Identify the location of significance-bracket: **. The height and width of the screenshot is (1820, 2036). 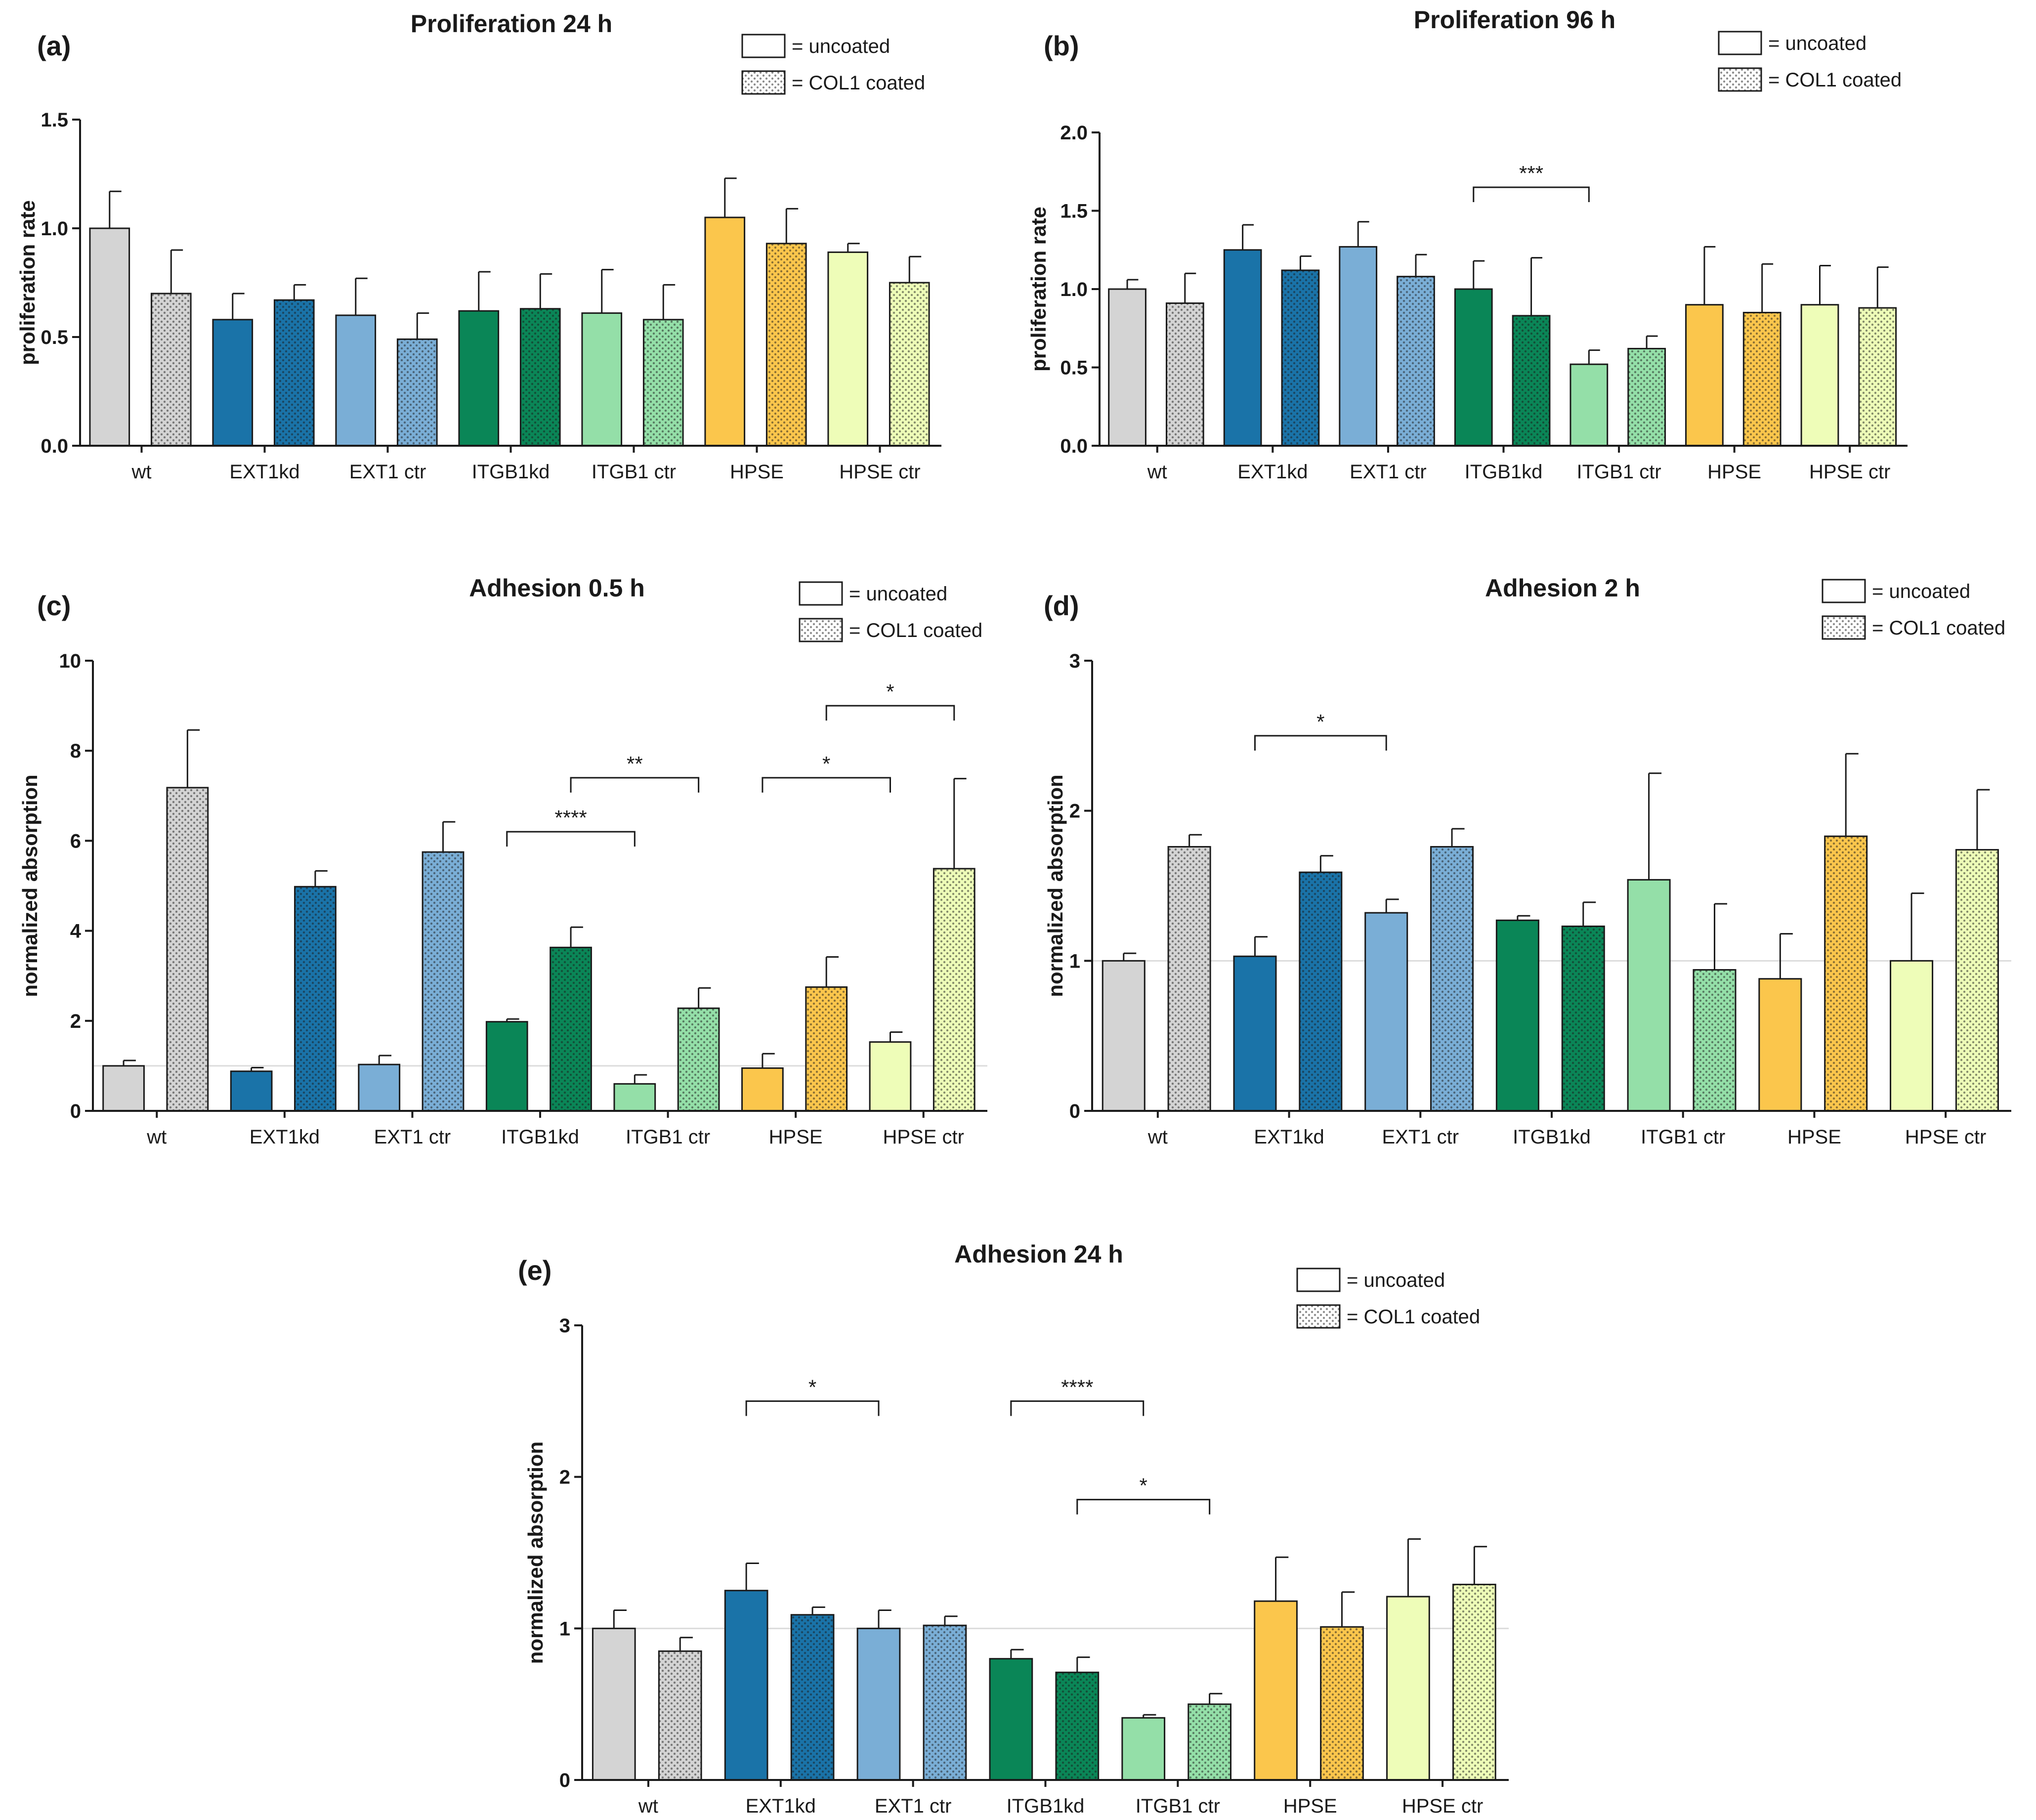
(635, 772).